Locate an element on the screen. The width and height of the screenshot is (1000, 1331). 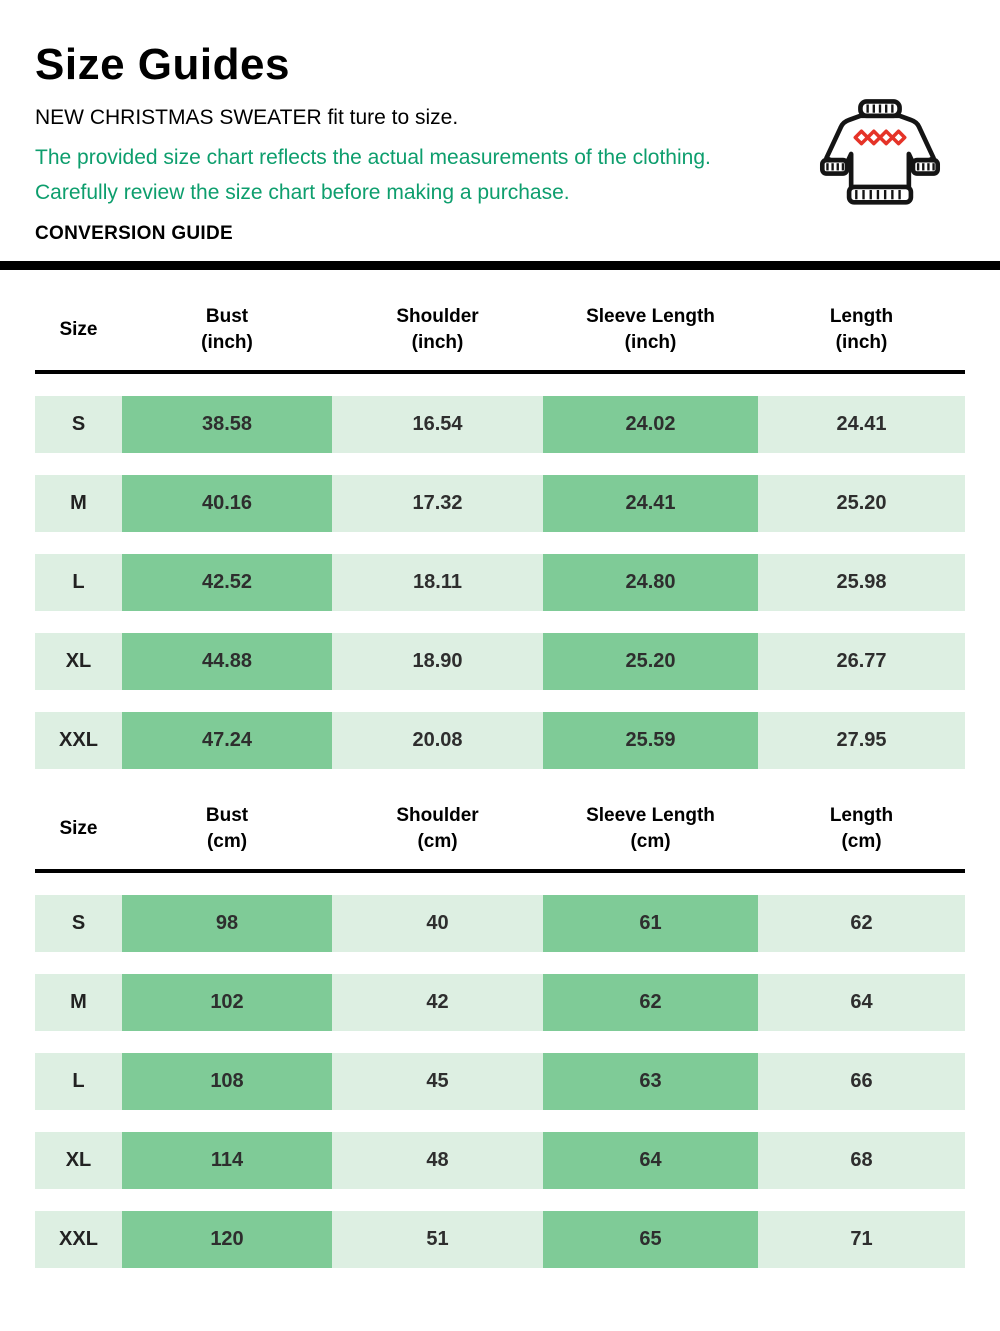
conversion-guide-label: CONVERSION GUIDE is located at coordinates (134, 233).